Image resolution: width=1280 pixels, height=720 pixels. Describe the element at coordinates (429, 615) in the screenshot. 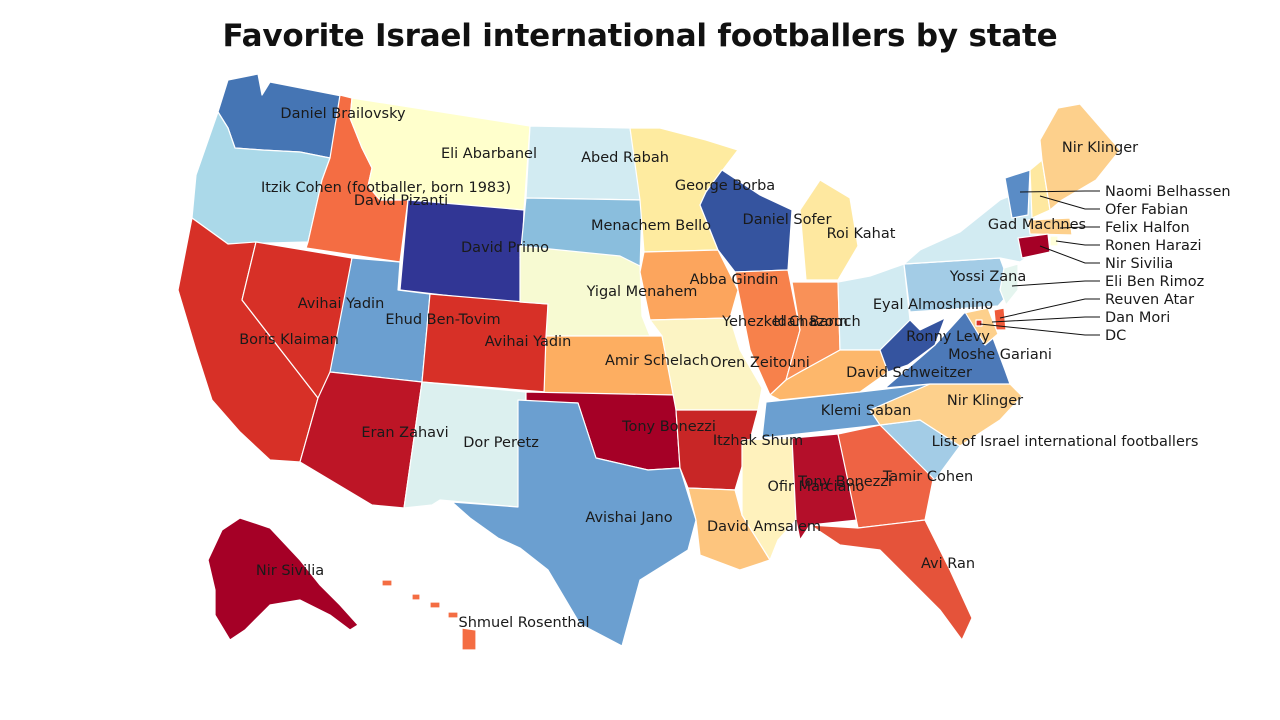

I see `state-hi` at that location.